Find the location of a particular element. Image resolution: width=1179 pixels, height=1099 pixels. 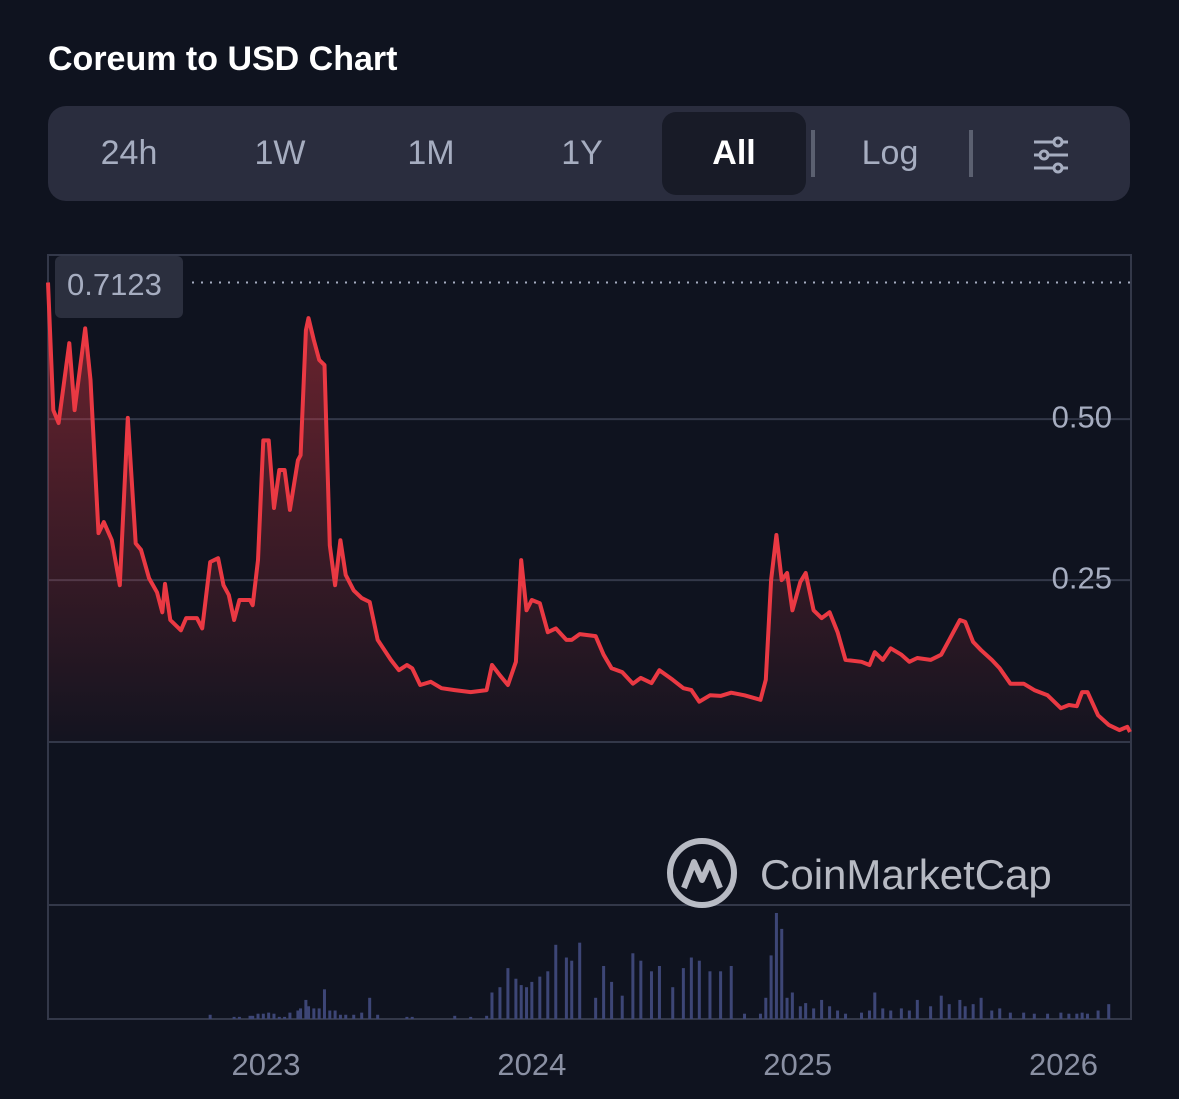

tab: Log is located at coordinates (890, 153).